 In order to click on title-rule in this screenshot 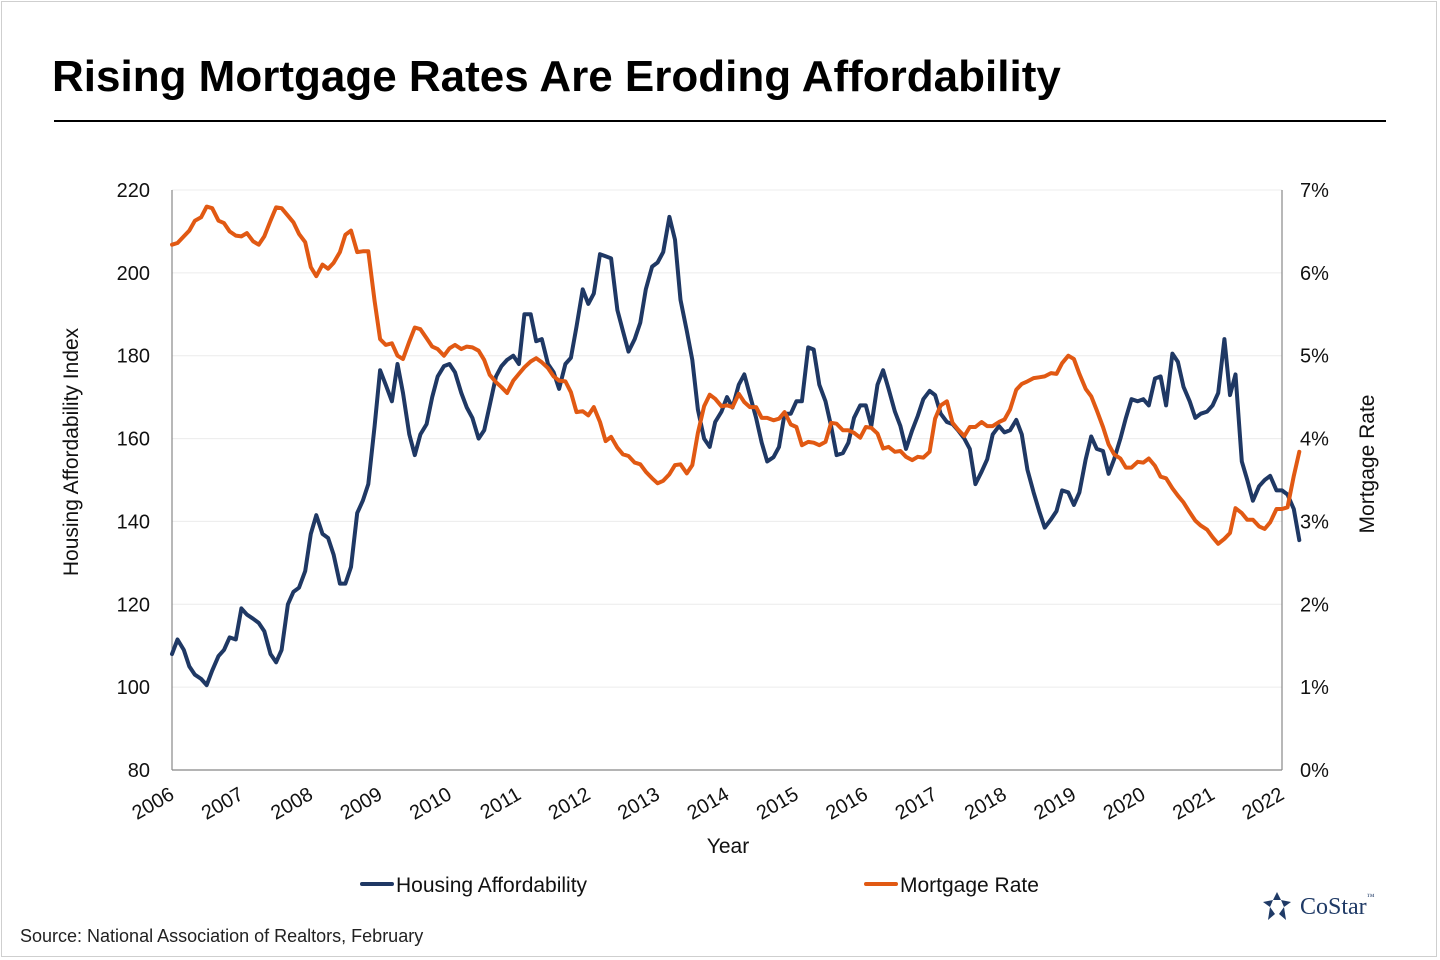, I will do `click(720, 121)`.